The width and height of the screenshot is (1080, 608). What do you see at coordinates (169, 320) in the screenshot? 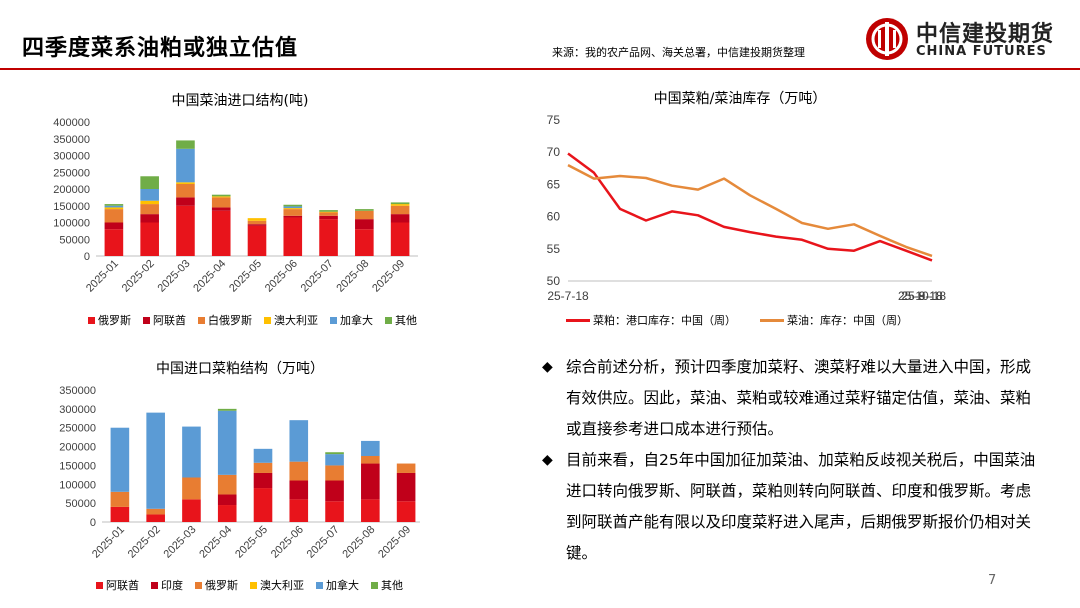
I see `legend-label: 阿联酋` at bounding box center [169, 320].